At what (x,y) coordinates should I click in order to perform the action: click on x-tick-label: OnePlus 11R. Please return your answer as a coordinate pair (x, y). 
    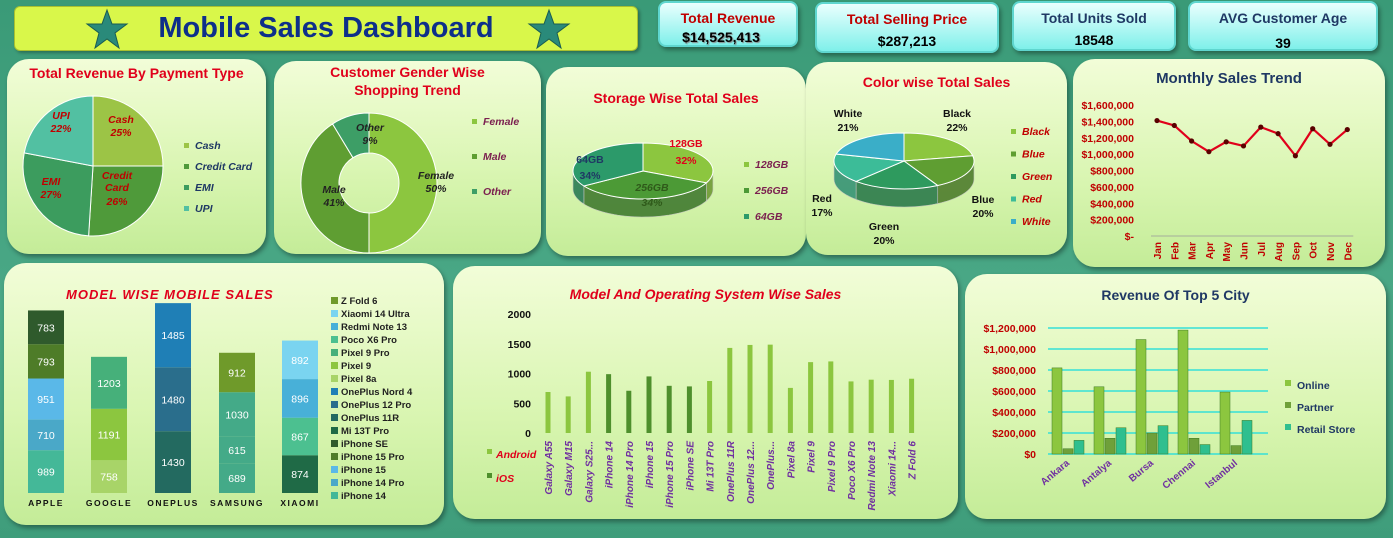
    Looking at the image, I should click on (731, 471).